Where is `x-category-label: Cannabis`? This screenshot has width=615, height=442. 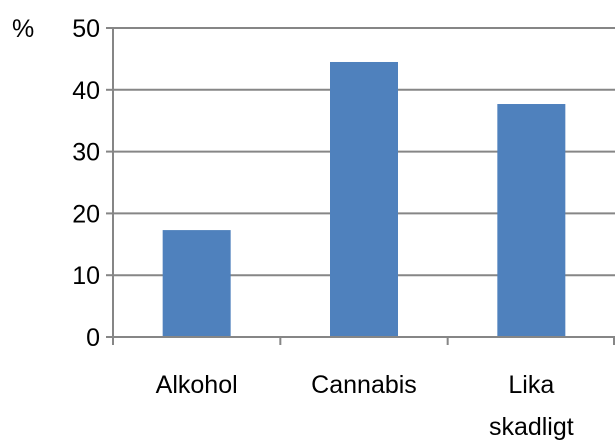
x-category-label: Cannabis is located at coordinates (364, 385).